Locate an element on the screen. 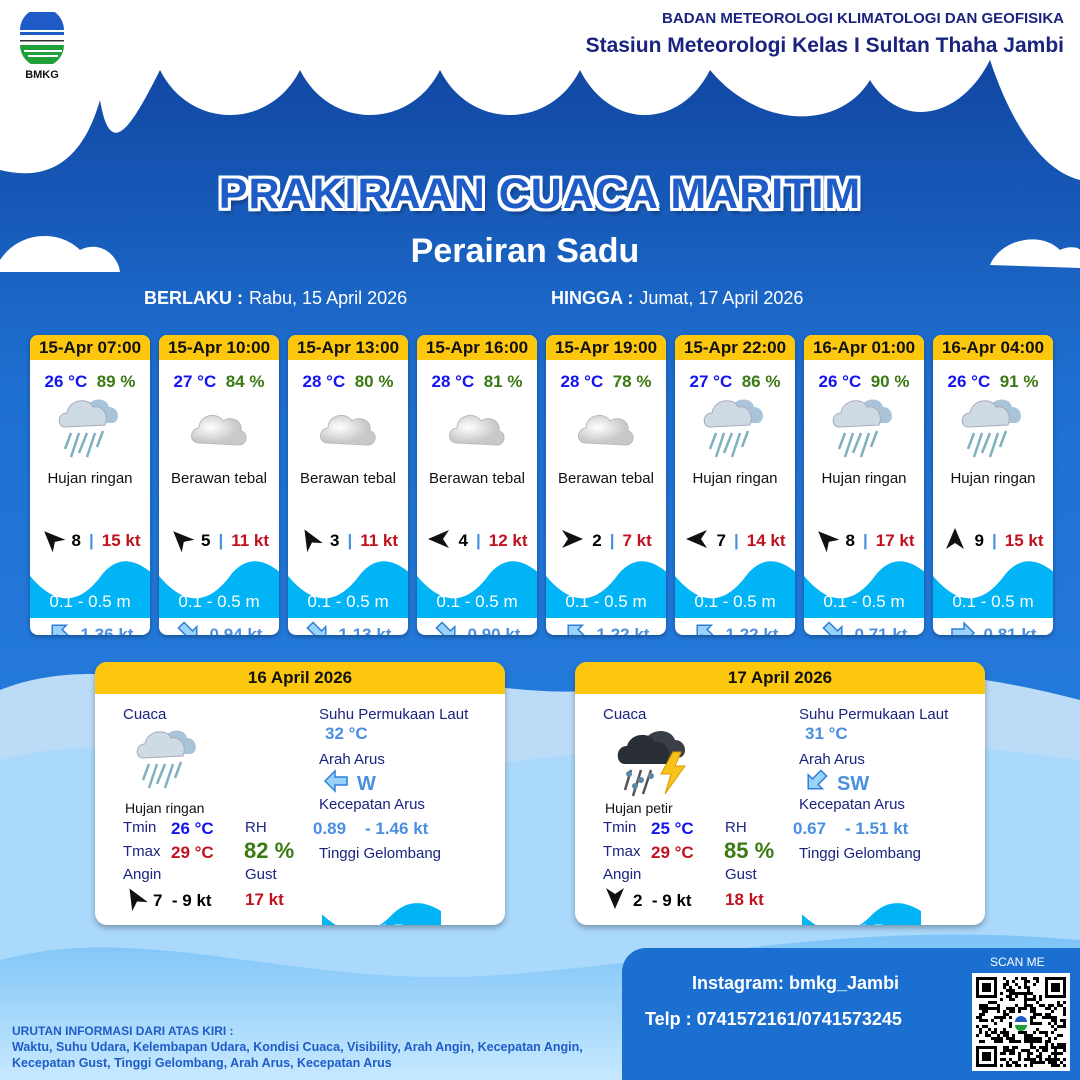  current-max: - 1.51 kt is located at coordinates (877, 828).